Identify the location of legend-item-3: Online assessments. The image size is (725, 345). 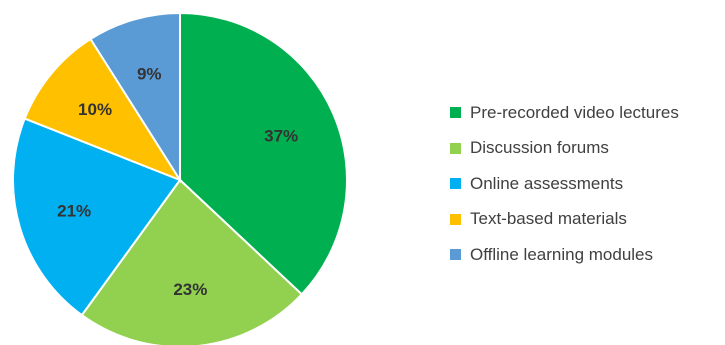
(564, 184).